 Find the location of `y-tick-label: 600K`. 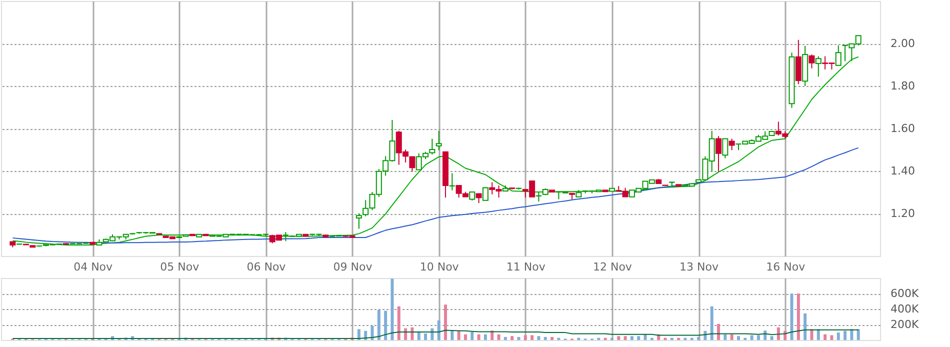

y-tick-label: 600K is located at coordinates (905, 293).